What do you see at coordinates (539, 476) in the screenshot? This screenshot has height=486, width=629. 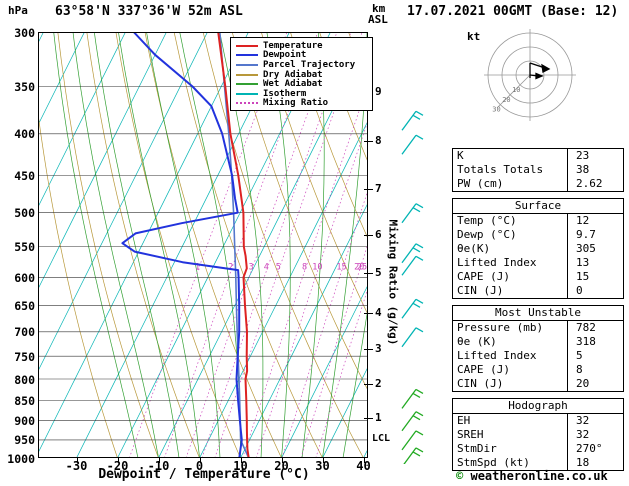 I see `copyright-text: weatheronline.co.uk` at bounding box center [539, 476].